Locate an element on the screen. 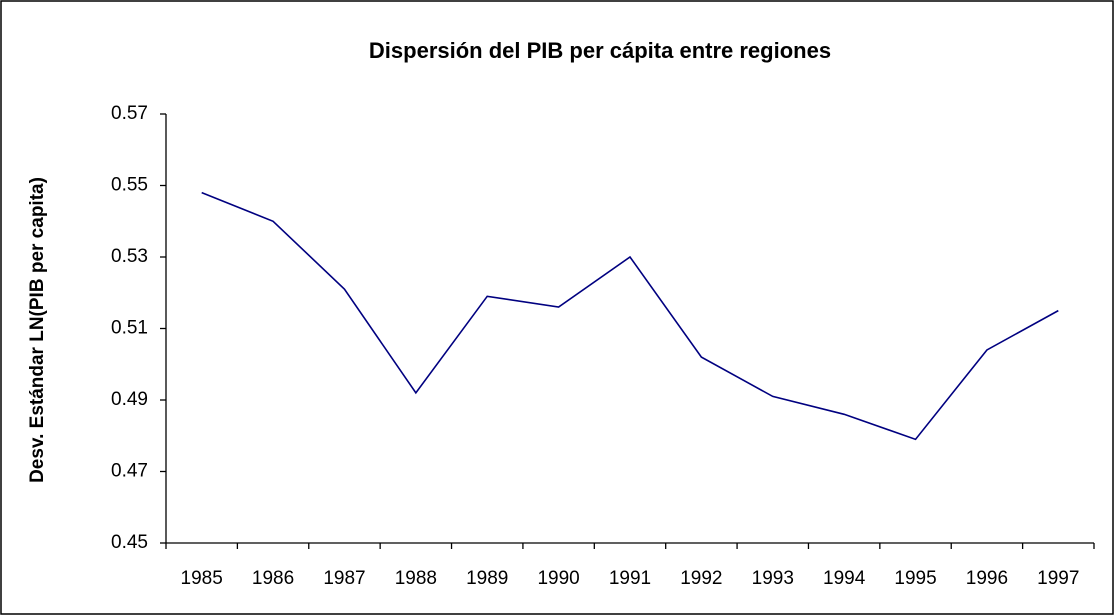 The height and width of the screenshot is (616, 1115). x-tick-label: 1992 is located at coordinates (701, 578).